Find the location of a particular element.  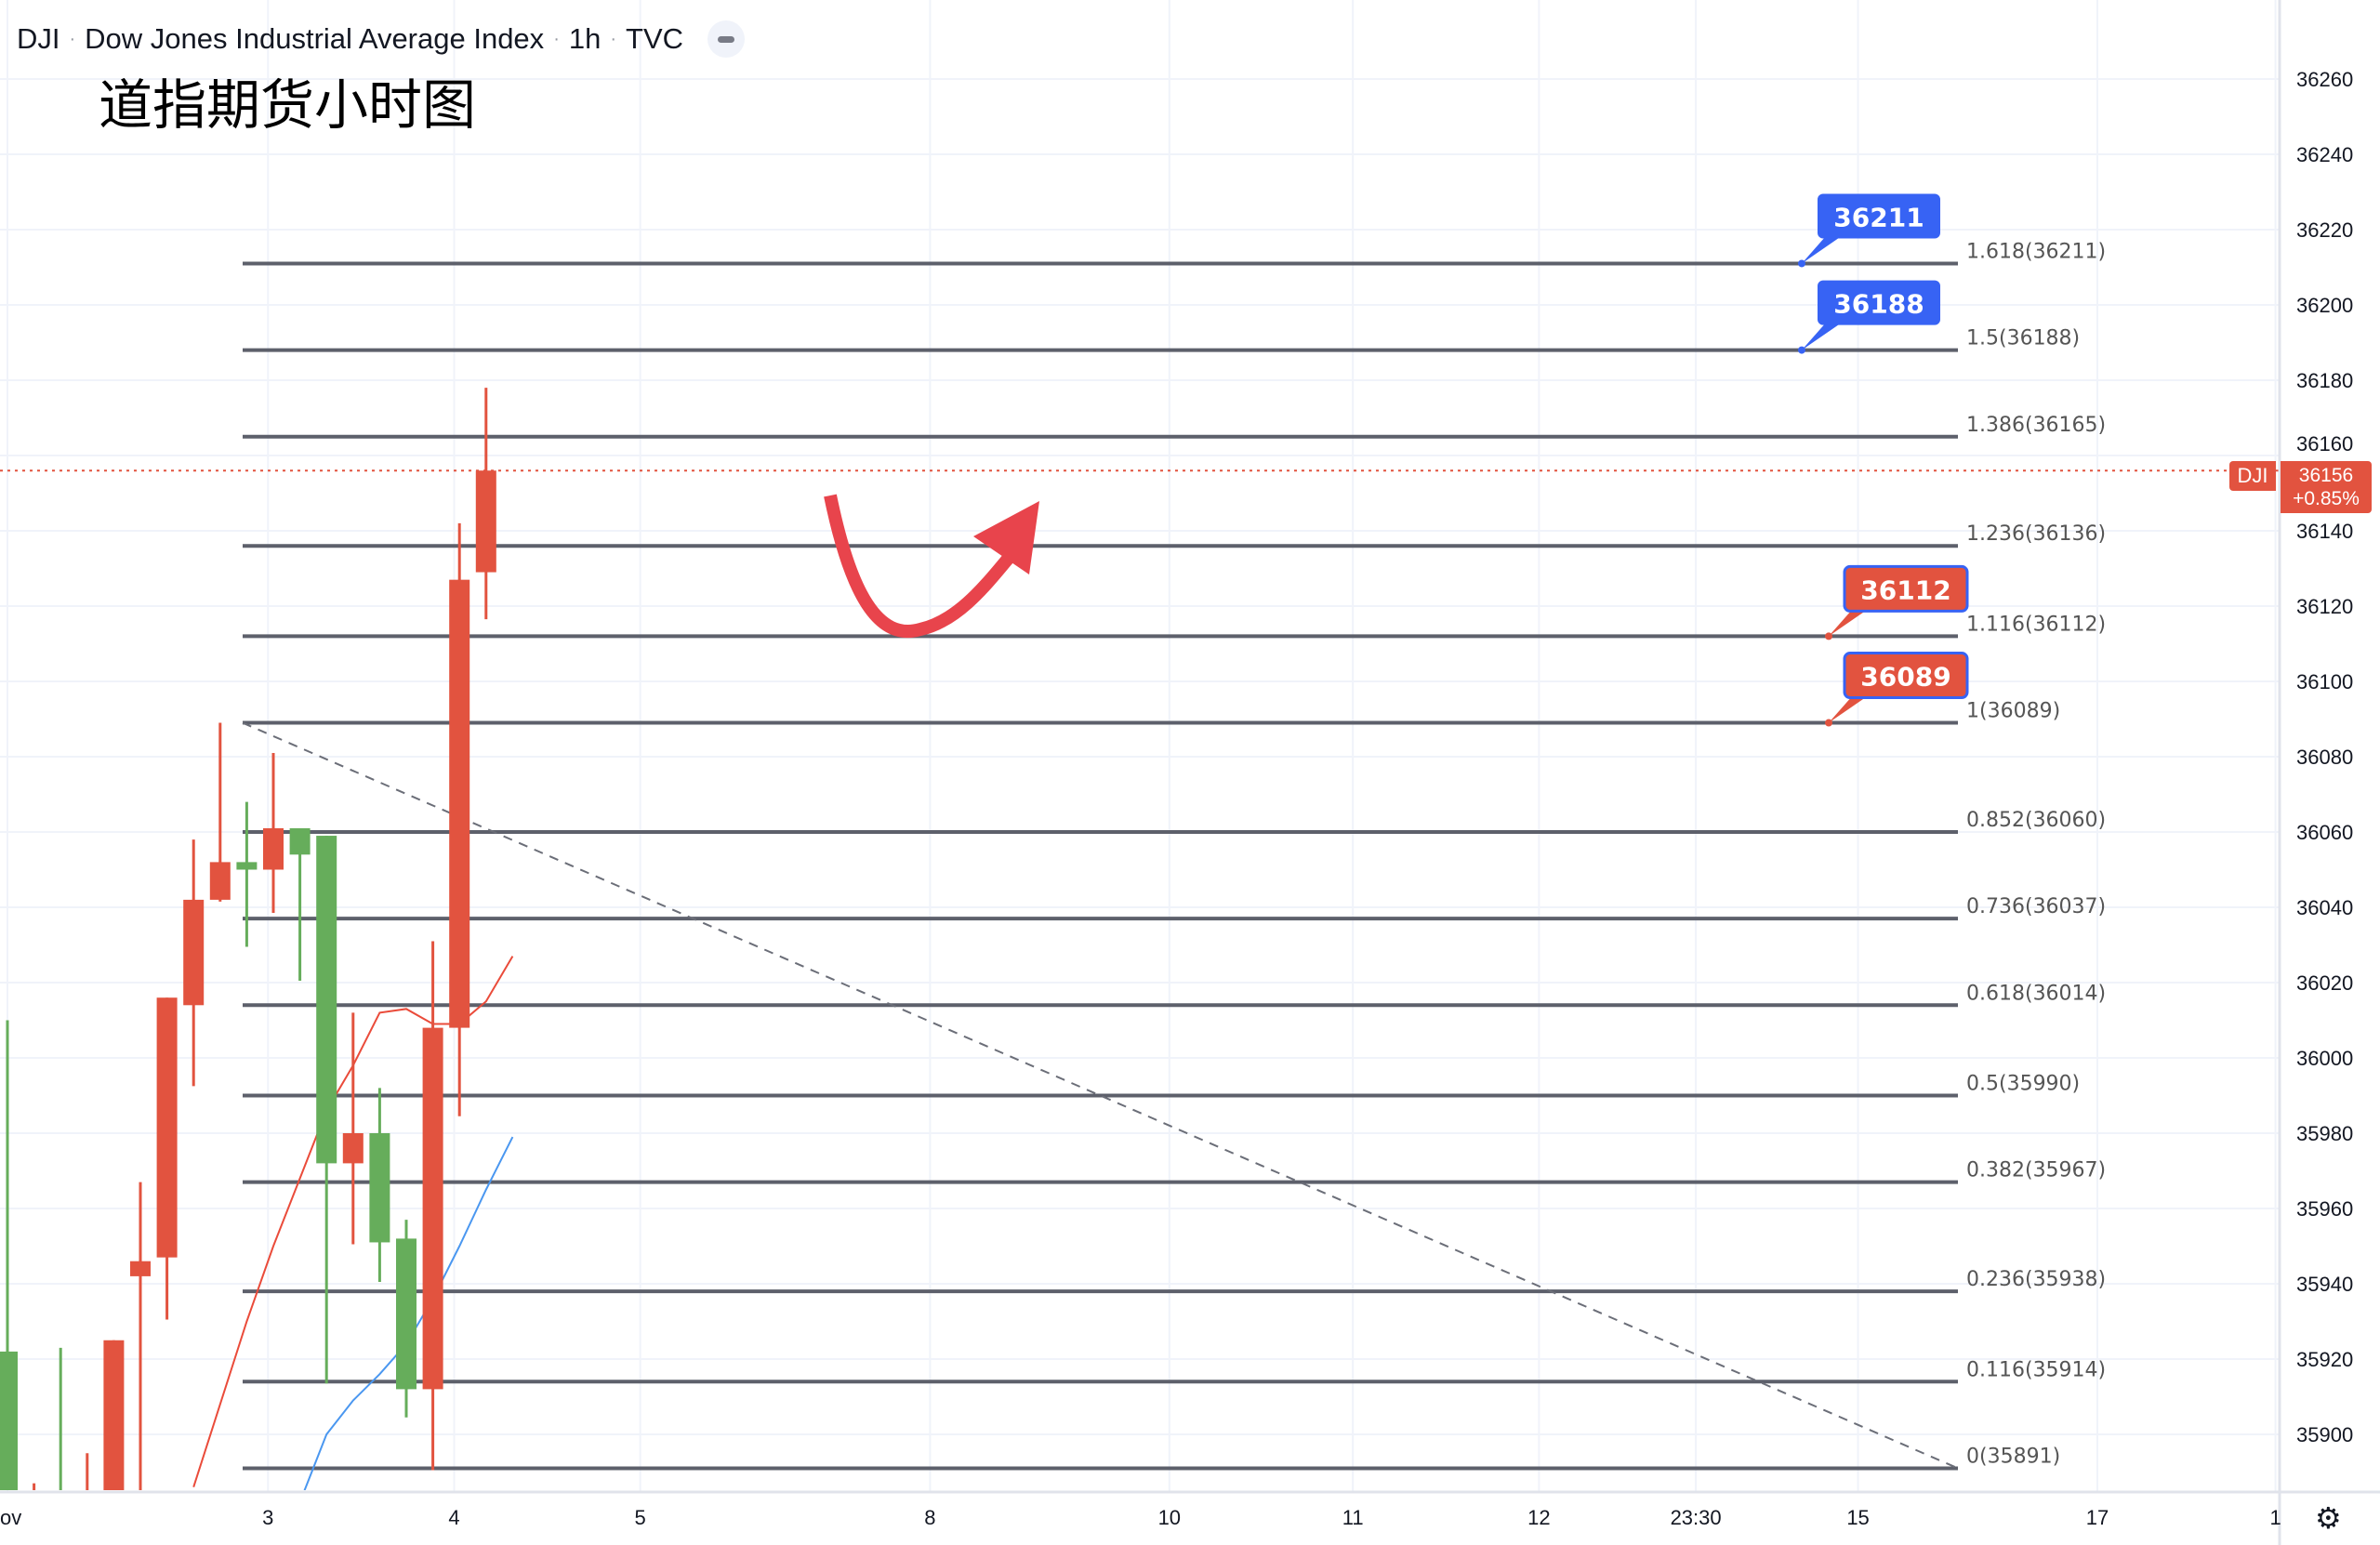

price-tick-label: 36140 is located at coordinates (2324, 531).